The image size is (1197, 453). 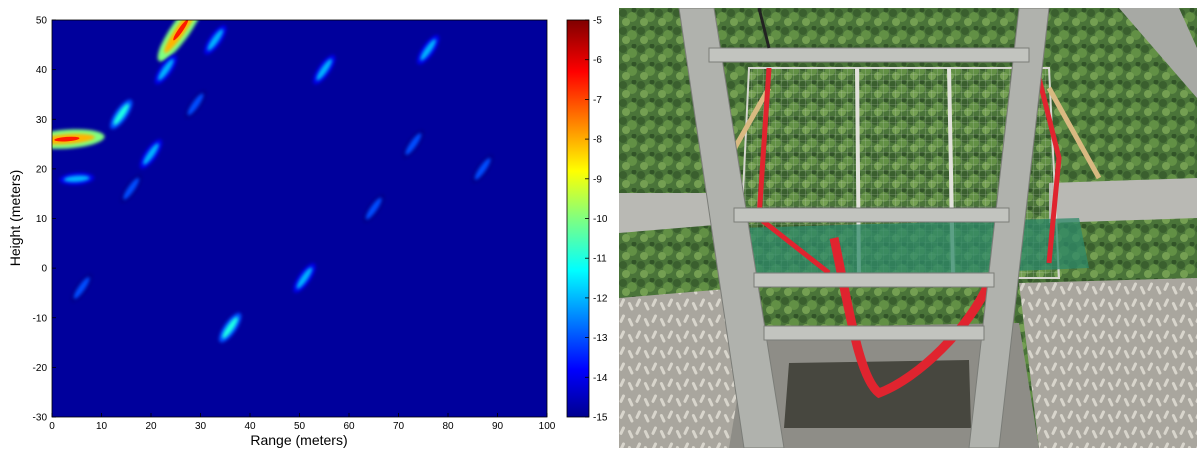 What do you see at coordinates (731, 228) in the screenshot?
I see `ladder-rail-left` at bounding box center [731, 228].